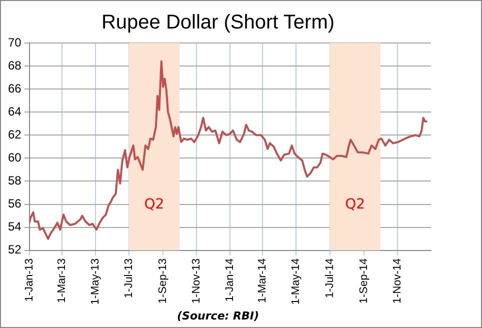  What do you see at coordinates (15, 88) in the screenshot?
I see `y-tick-label: 66` at bounding box center [15, 88].